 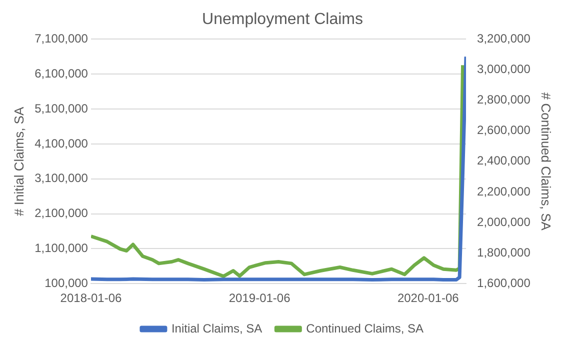 What do you see at coordinates (504, 221) in the screenshot?
I see `y2-tick-label: 2,000,000` at bounding box center [504, 221].